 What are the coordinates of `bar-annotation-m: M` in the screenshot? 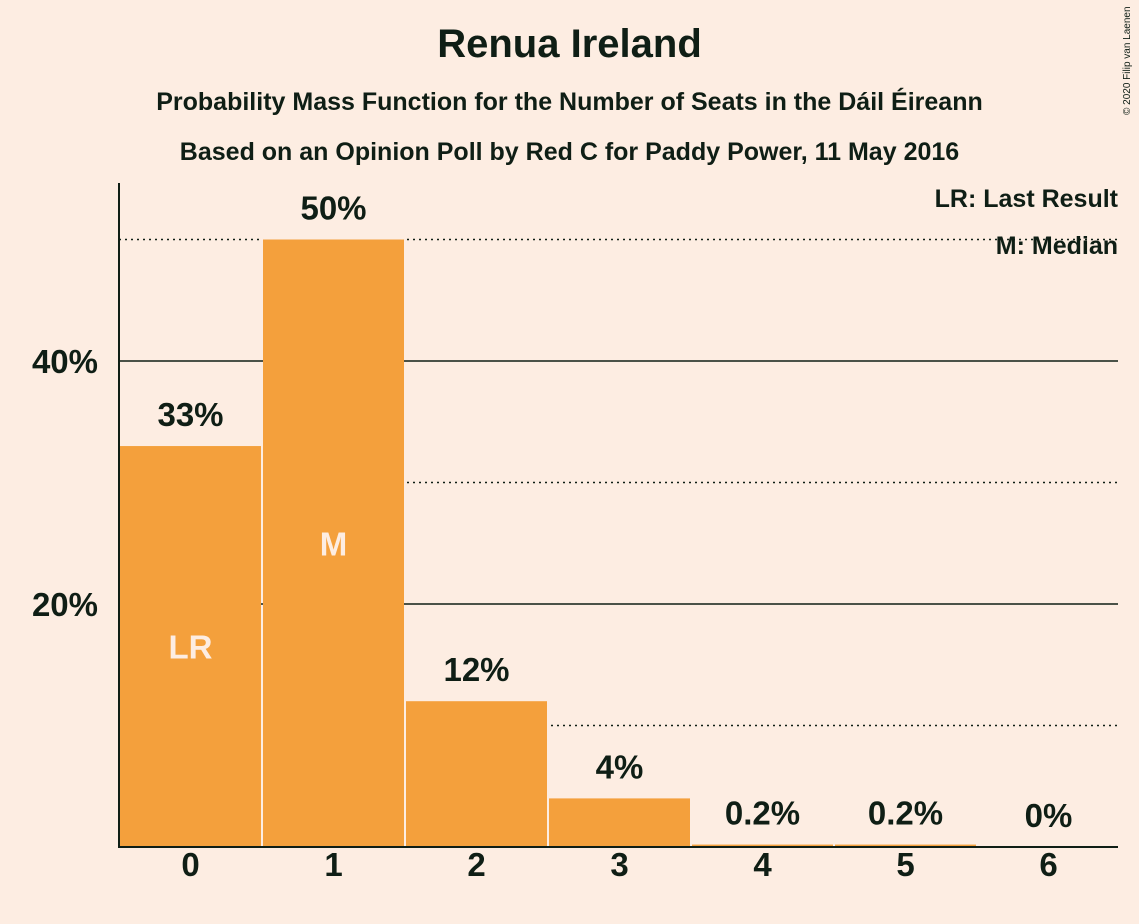 It's located at (334, 543).